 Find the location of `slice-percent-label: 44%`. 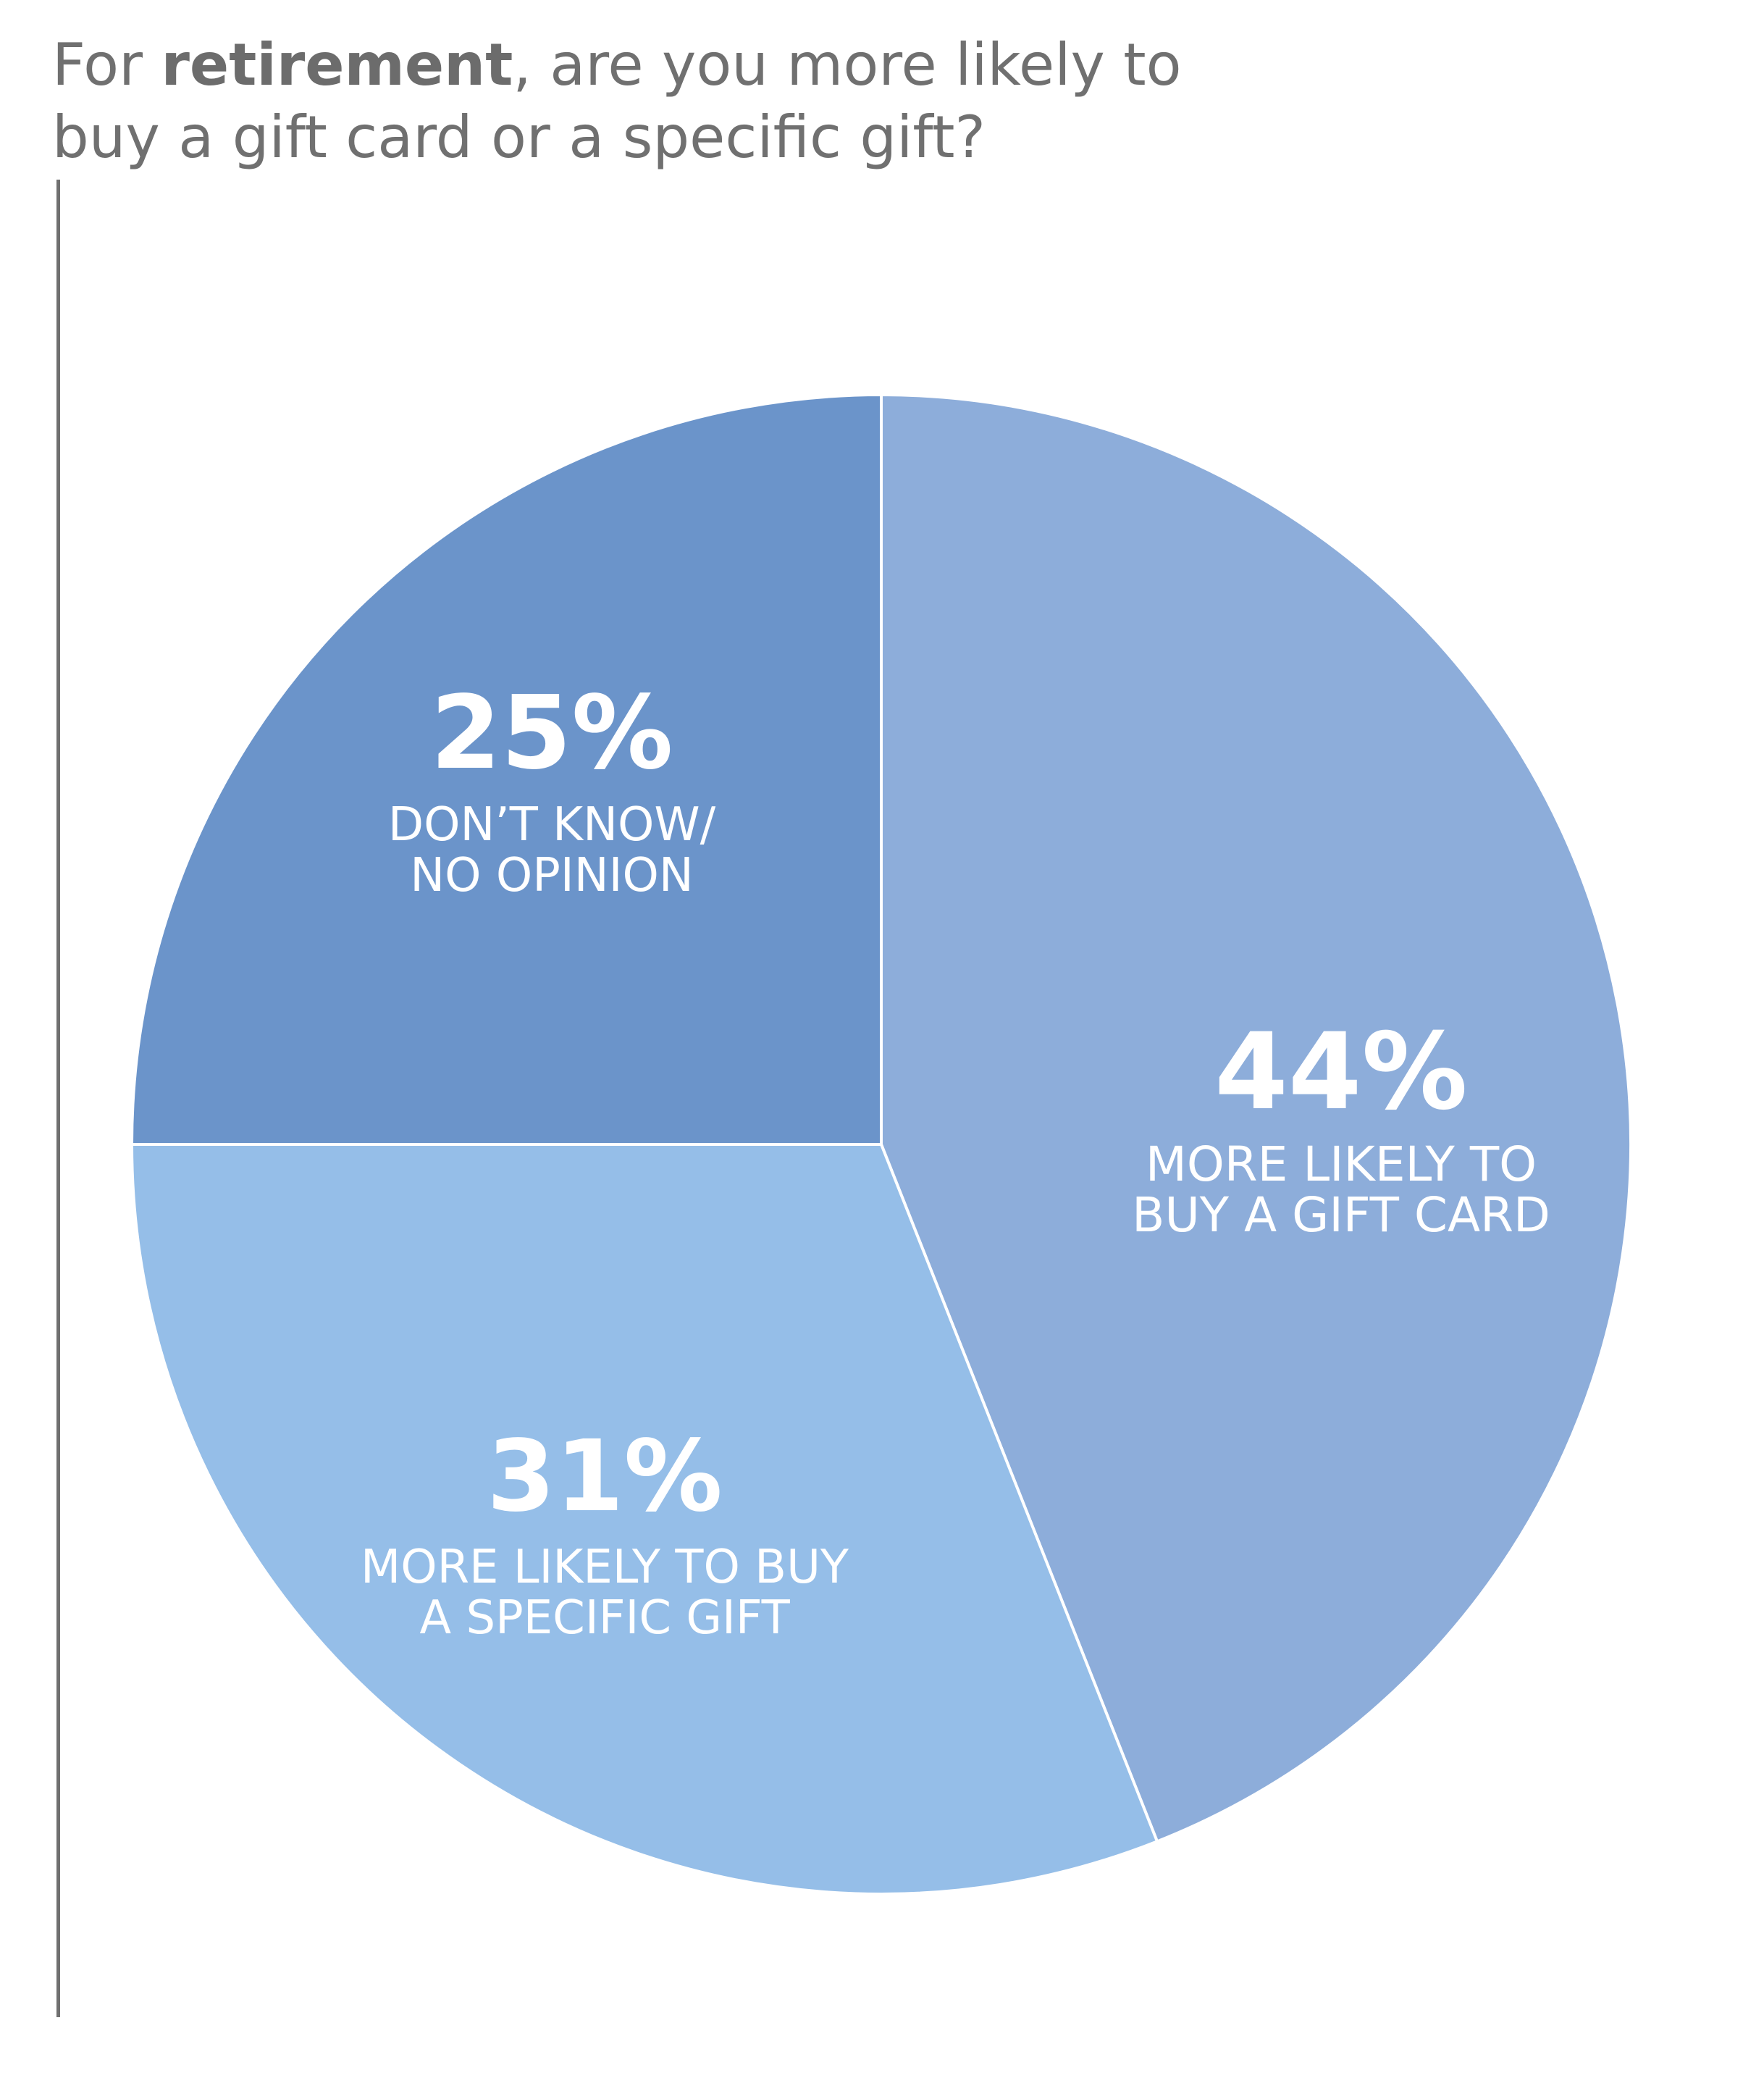

slice-percent-label: 44% is located at coordinates (1340, 1072).